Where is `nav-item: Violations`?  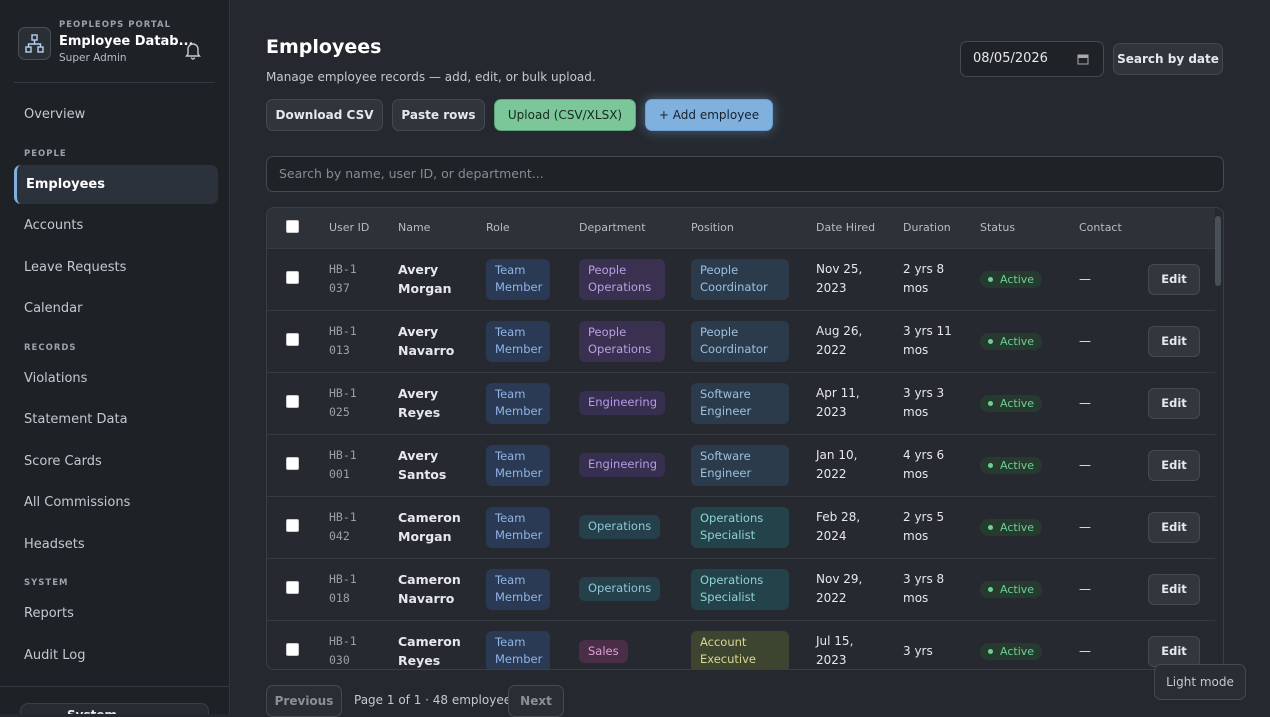 nav-item: Violations is located at coordinates (56, 378).